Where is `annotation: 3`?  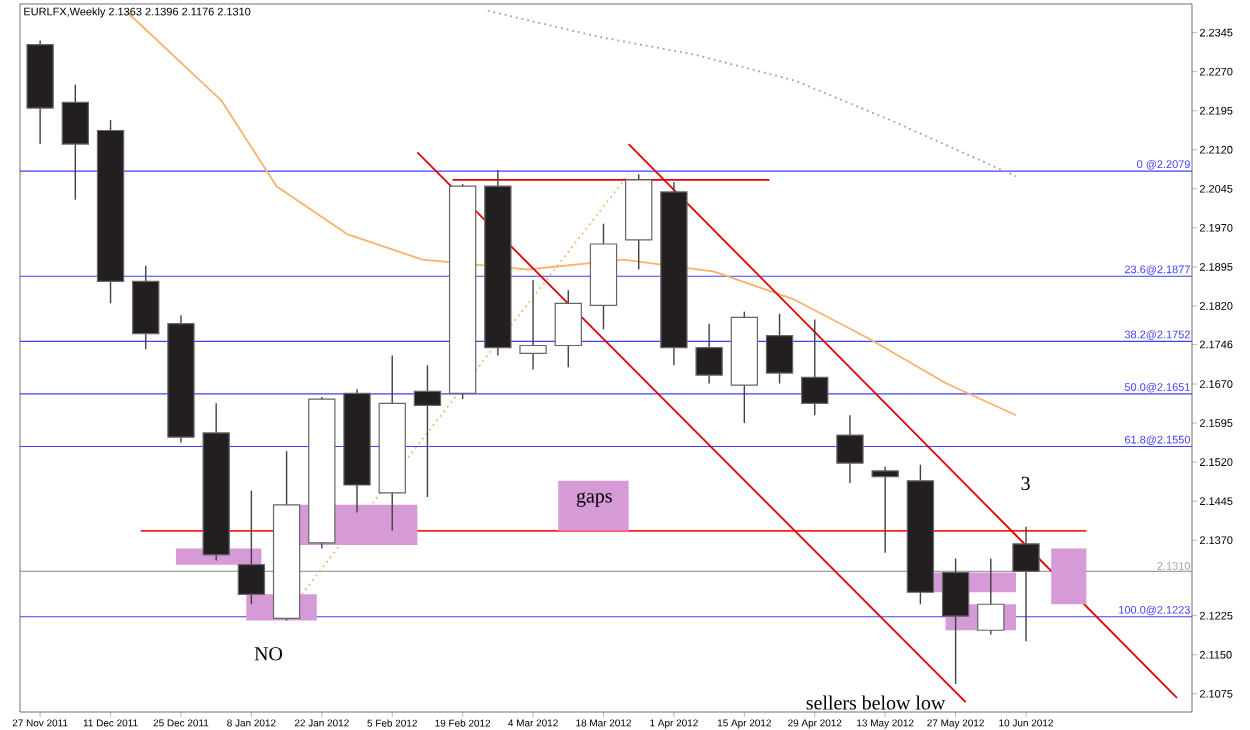
annotation: 3 is located at coordinates (1025, 483).